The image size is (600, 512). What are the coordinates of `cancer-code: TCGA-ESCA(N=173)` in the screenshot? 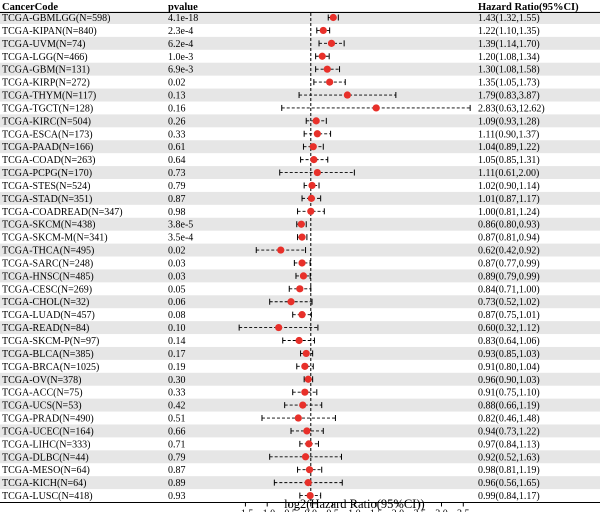 It's located at (47, 134).